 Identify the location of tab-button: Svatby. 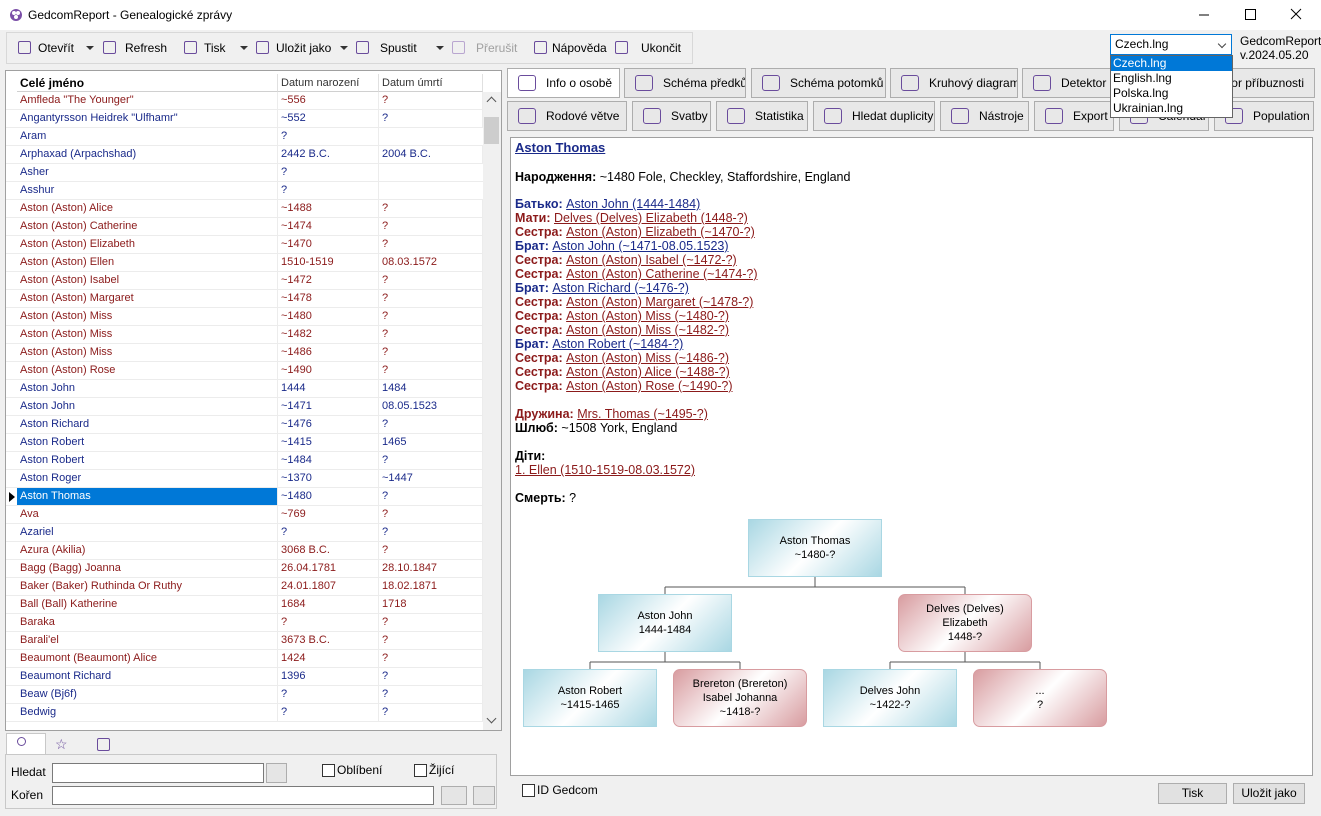
(671, 116).